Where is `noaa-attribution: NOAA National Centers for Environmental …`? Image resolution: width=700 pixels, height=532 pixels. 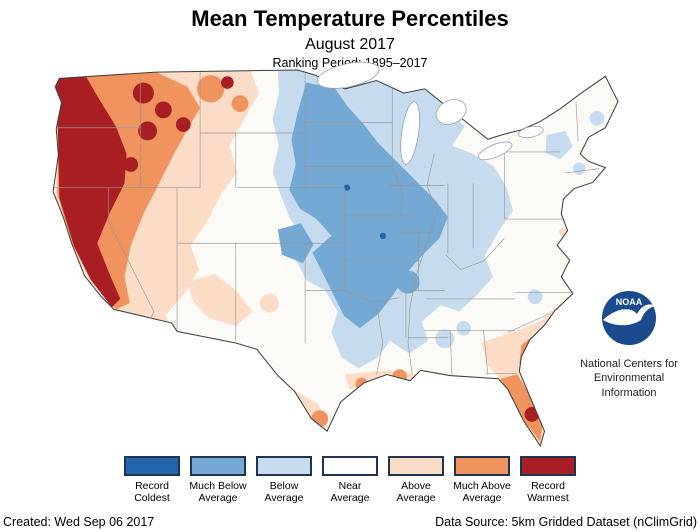
noaa-attribution: NOAA National Centers for Environmental … is located at coordinates (629, 345).